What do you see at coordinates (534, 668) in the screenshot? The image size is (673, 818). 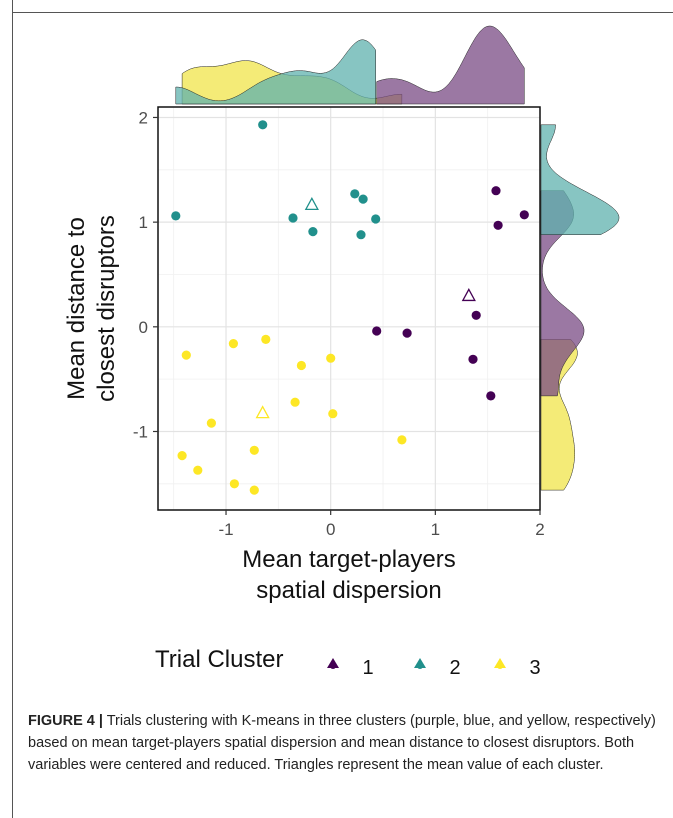 I see `legend-label-3: 3` at bounding box center [534, 668].